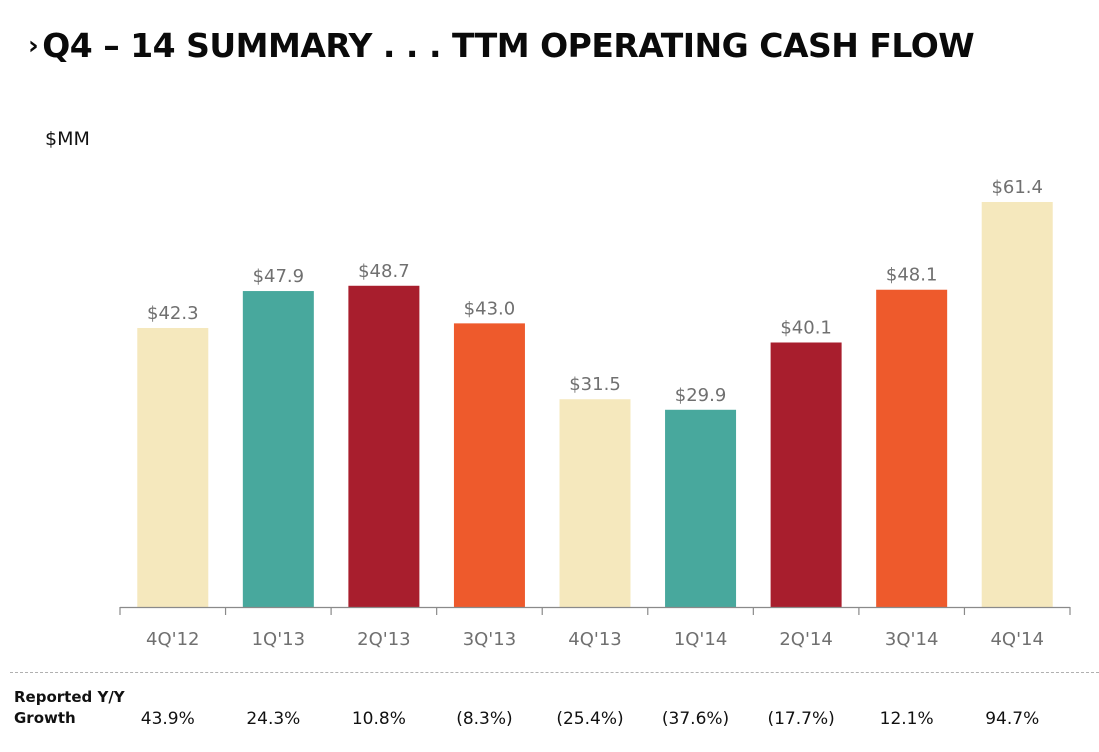 The image size is (1099, 752). Describe the element at coordinates (383, 639) in the screenshot. I see `x-tick-label-2: 2Q'13` at that location.